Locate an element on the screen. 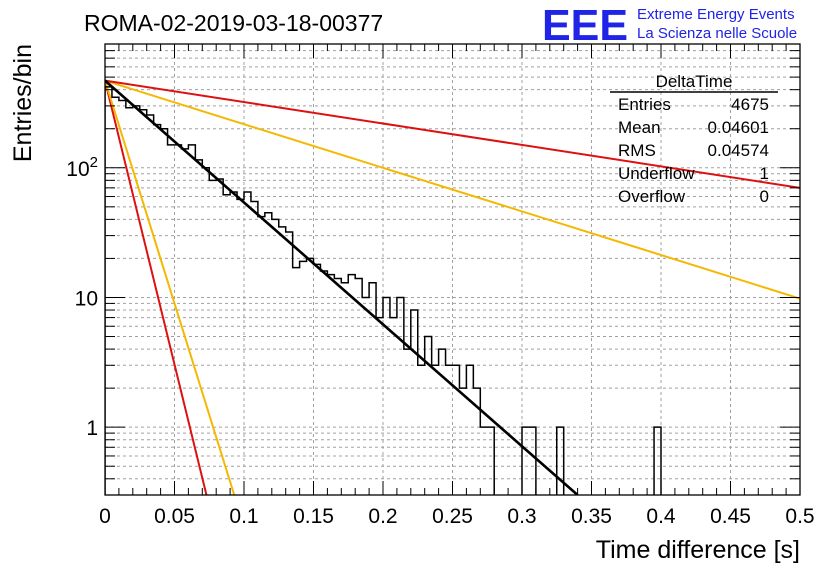 This screenshot has height=572, width=836. curve-yellow-steep is located at coordinates (170, 287).